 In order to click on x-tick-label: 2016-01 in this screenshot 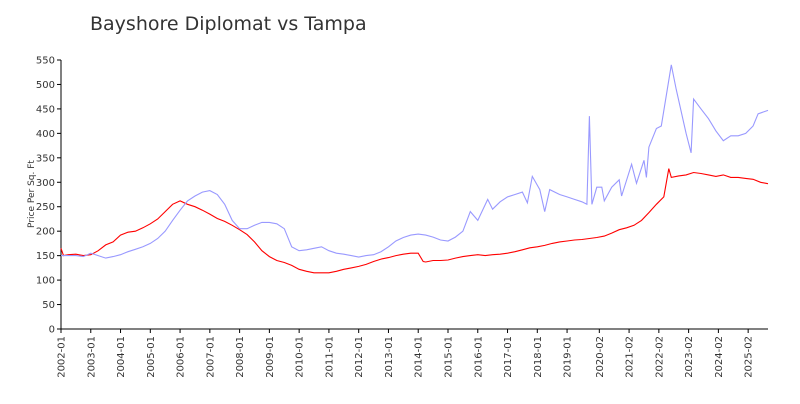, I will do `click(478, 357)`.